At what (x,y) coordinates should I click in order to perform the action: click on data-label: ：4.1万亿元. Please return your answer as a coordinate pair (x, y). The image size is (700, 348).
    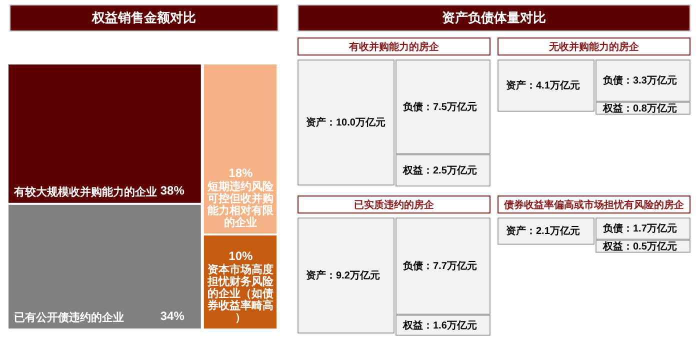
    Looking at the image, I should click on (553, 86).